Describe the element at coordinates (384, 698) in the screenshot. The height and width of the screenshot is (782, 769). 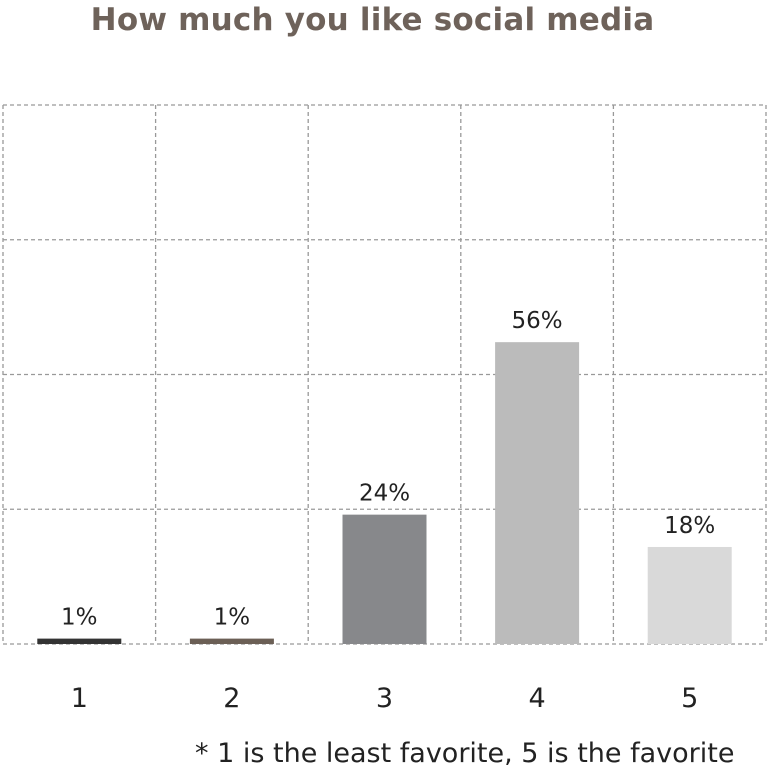
I see `x-tick-label-3: 3` at that location.